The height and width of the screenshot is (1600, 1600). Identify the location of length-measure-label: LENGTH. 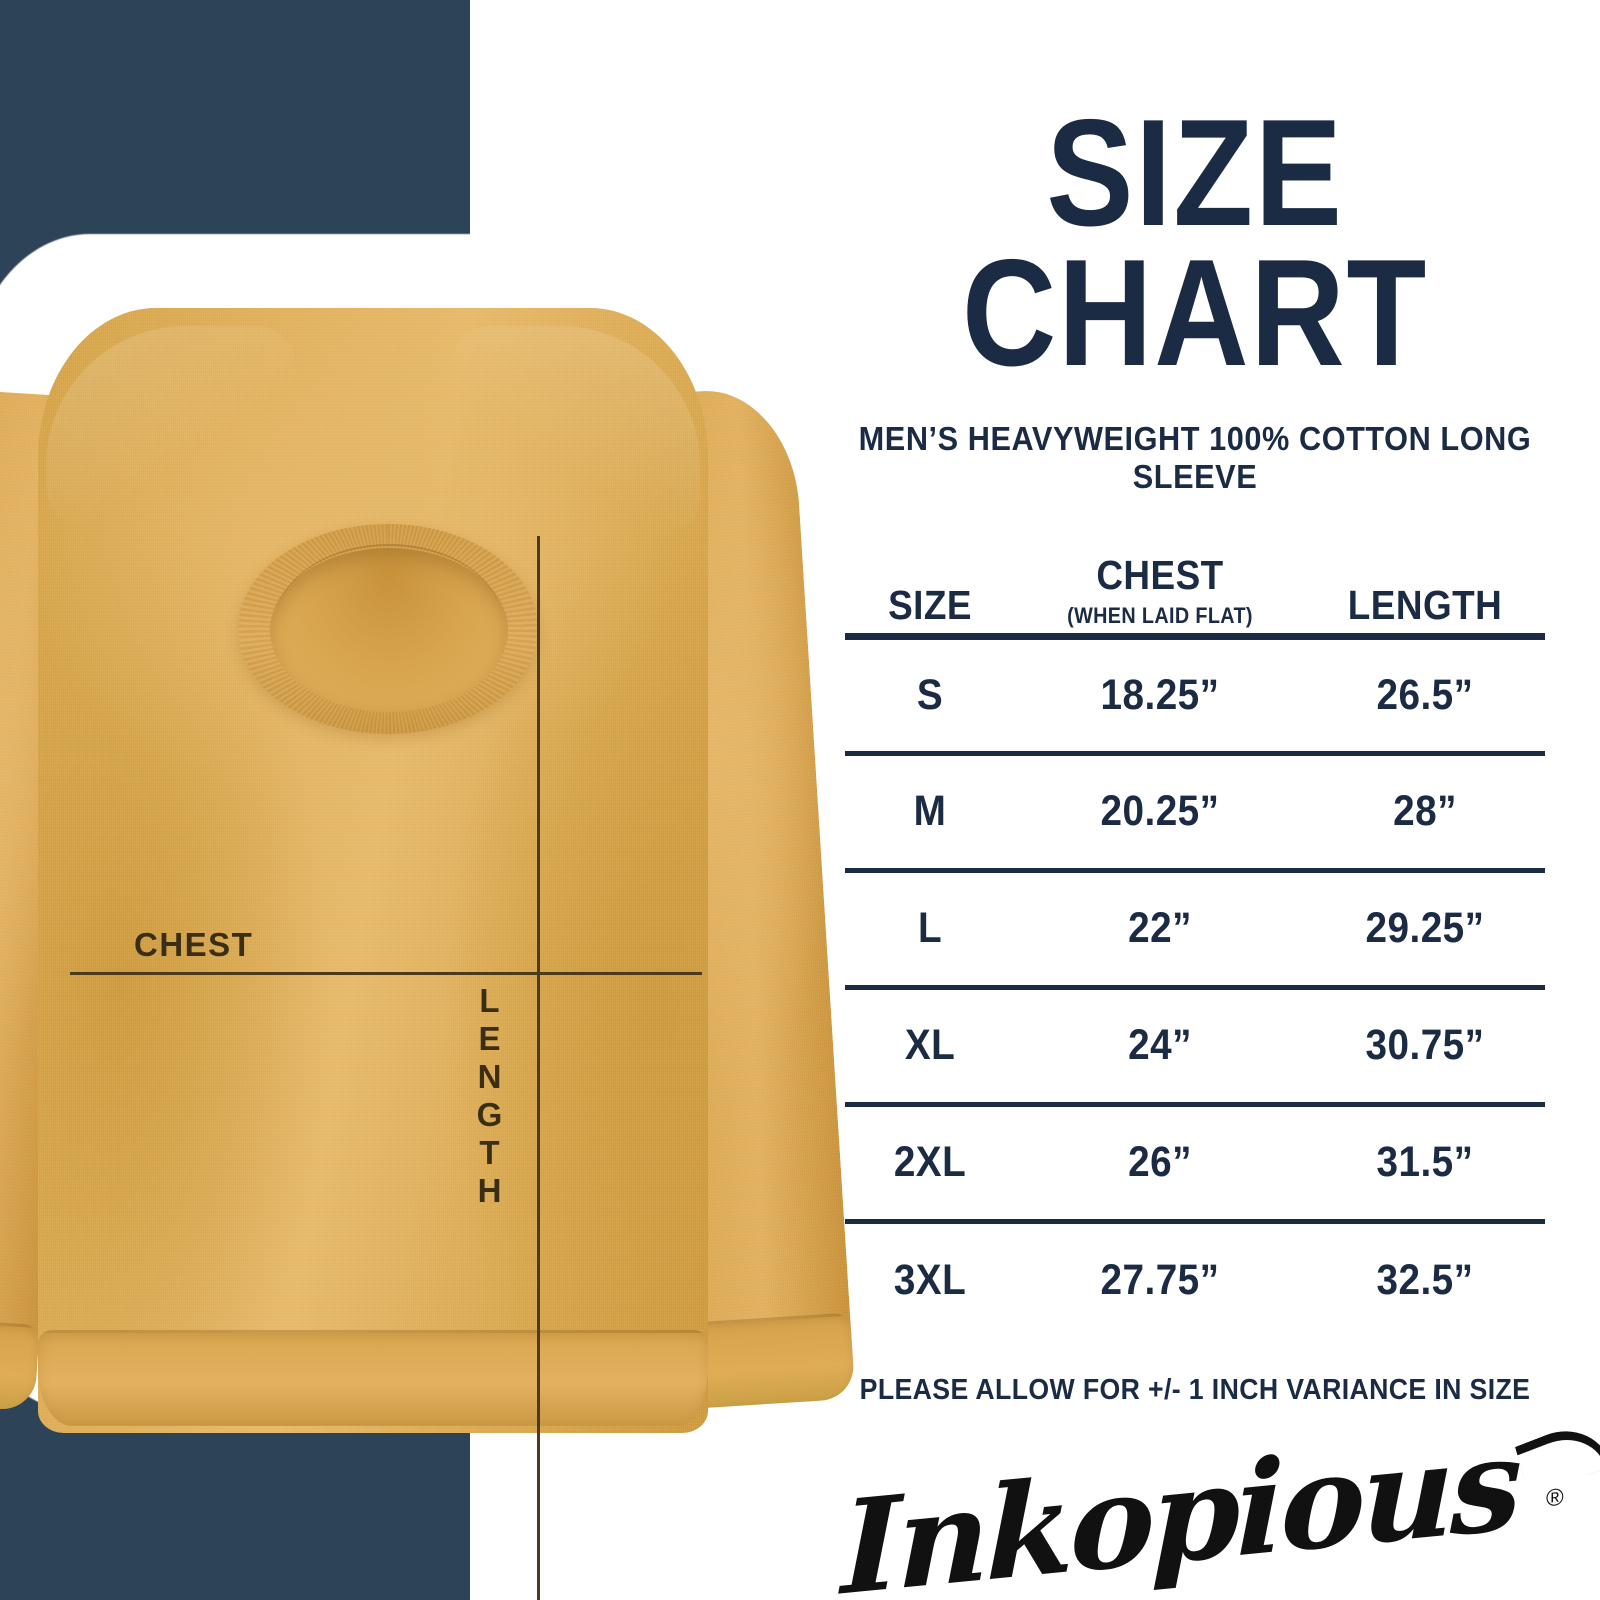
(489, 1096).